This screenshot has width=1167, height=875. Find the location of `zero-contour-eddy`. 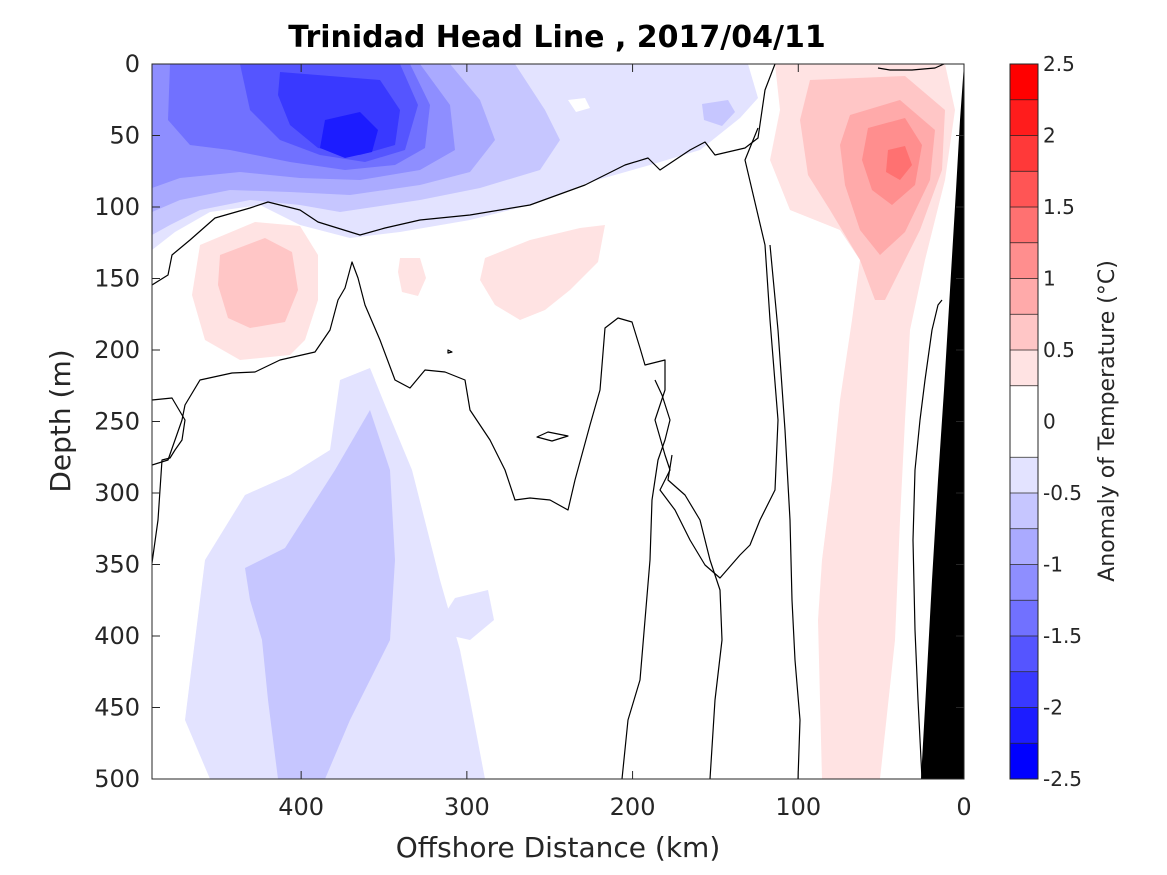

zero-contour-eddy is located at coordinates (552, 436).